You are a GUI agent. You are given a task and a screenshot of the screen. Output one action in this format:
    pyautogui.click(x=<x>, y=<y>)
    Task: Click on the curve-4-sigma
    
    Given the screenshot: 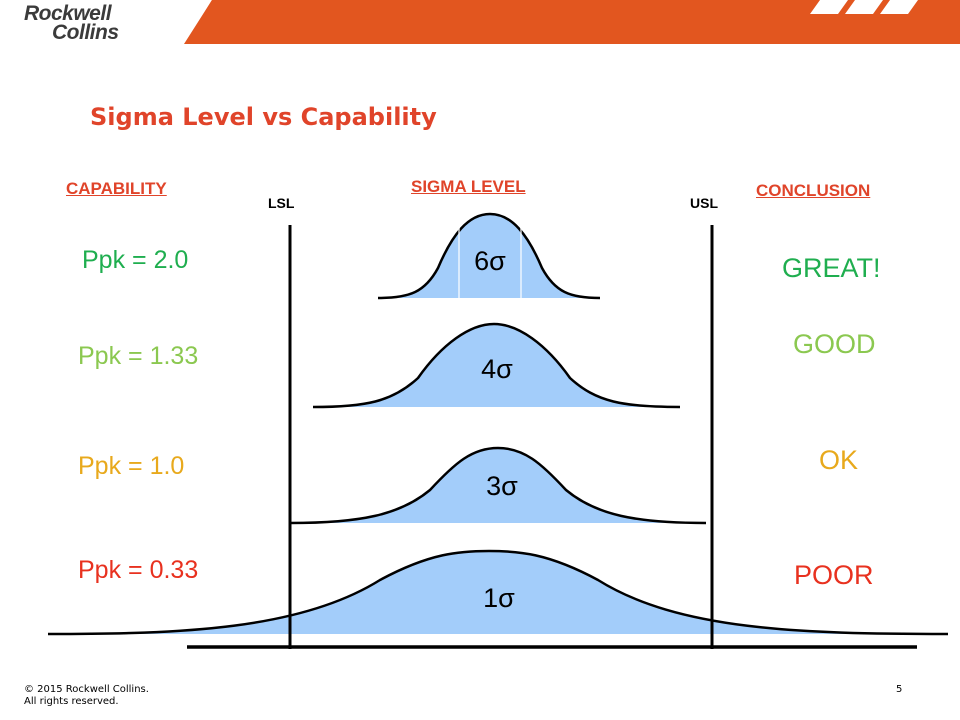 What is the action you would take?
    pyautogui.click(x=496, y=365)
    